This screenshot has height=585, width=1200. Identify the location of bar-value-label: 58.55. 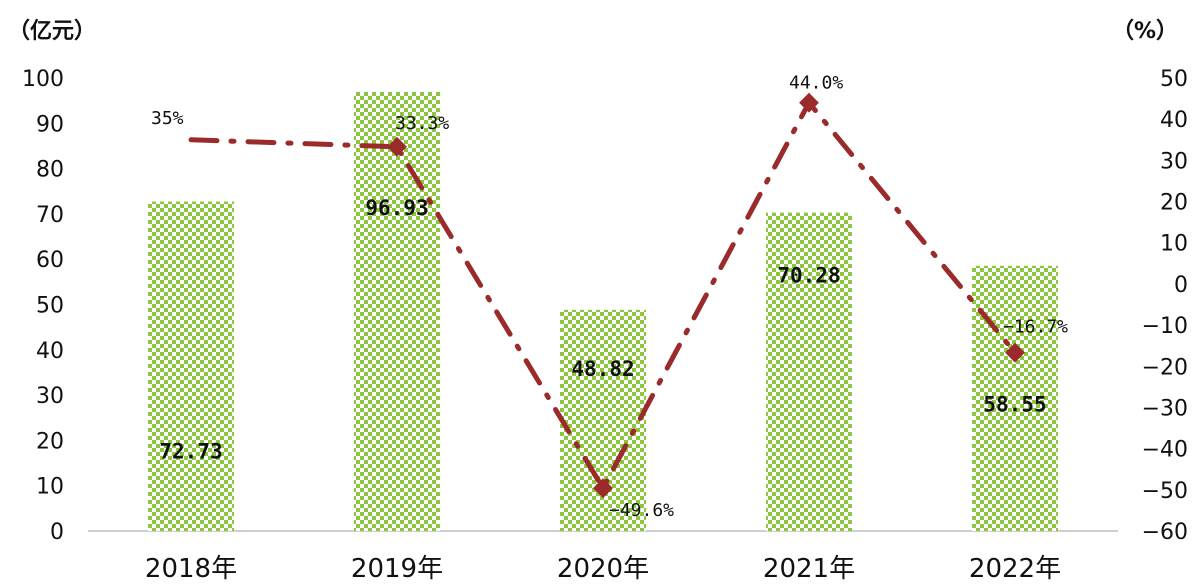
(1014, 405).